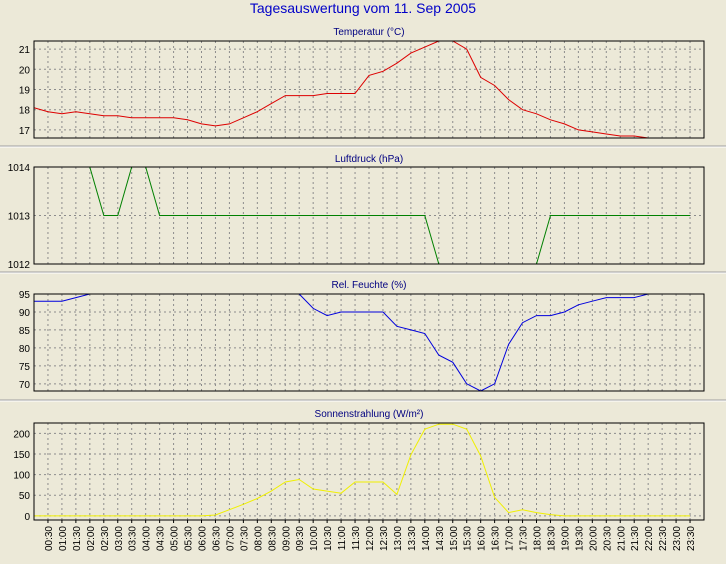 The width and height of the screenshot is (726, 564). Describe the element at coordinates (663, 538) in the screenshot. I see `x-tick-label: 22:30` at that location.